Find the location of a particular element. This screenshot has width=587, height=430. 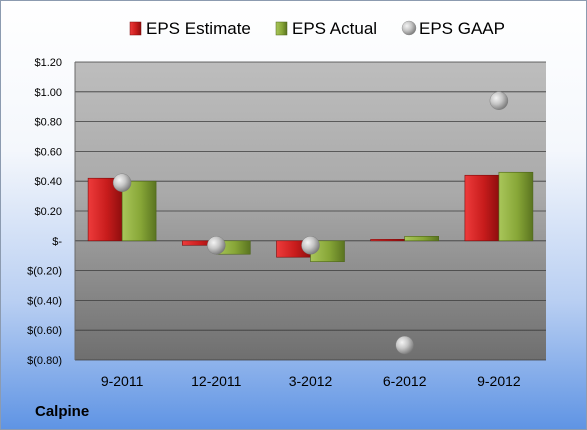

legend-label: EPS GAAP is located at coordinates (462, 28).